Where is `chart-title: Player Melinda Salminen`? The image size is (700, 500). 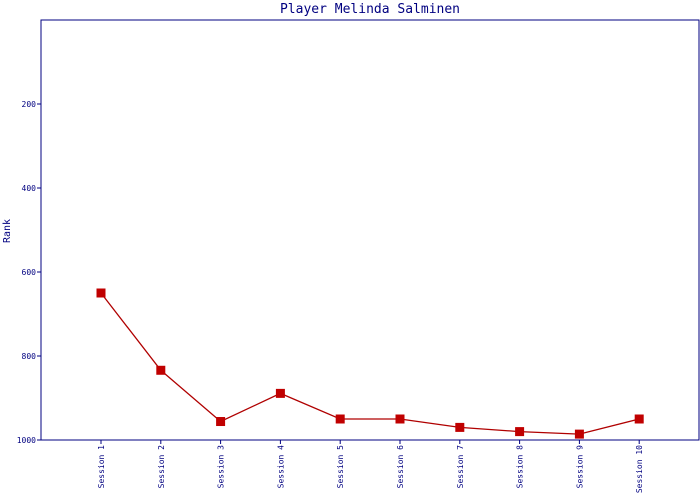 chart-title: Player Melinda Salminen is located at coordinates (370, 9).